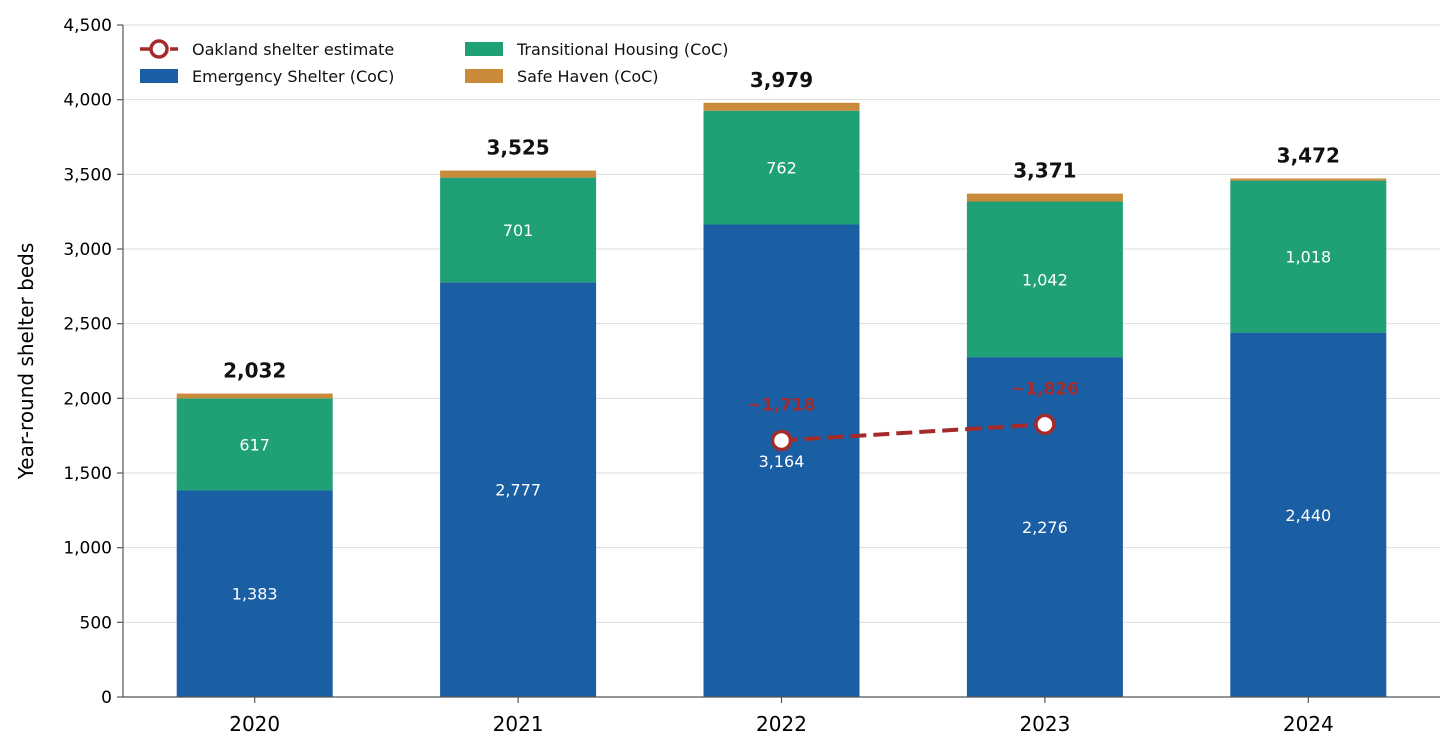 This screenshot has width=1456, height=753. I want to click on y-tick-label: 0, so click(106, 698).